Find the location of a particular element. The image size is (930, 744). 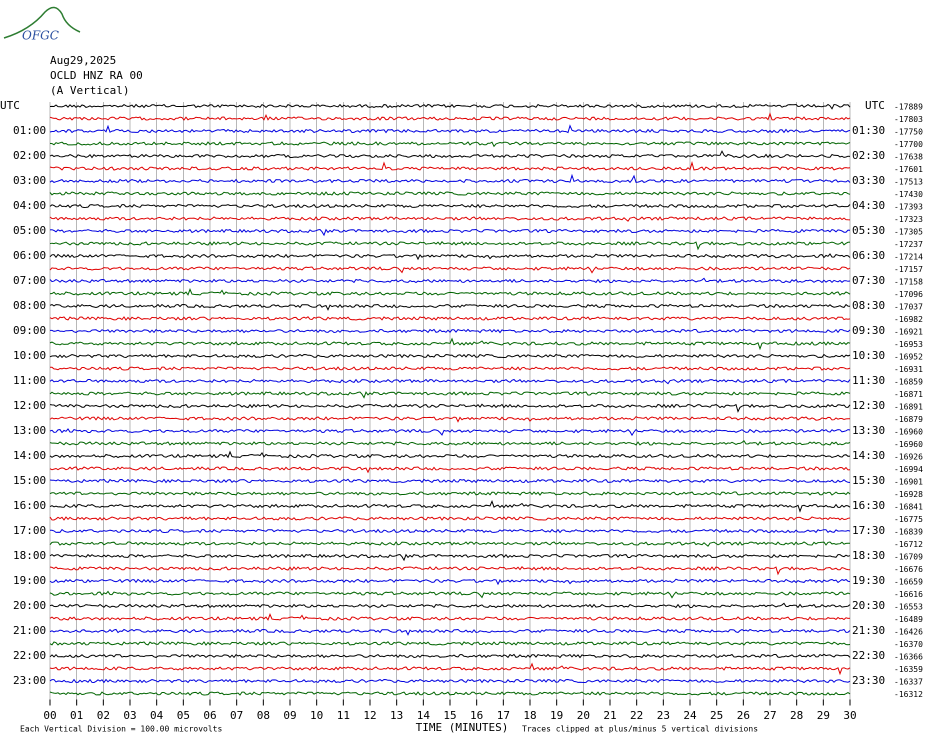

left-time-label: 13:00 is located at coordinates (29, 430).